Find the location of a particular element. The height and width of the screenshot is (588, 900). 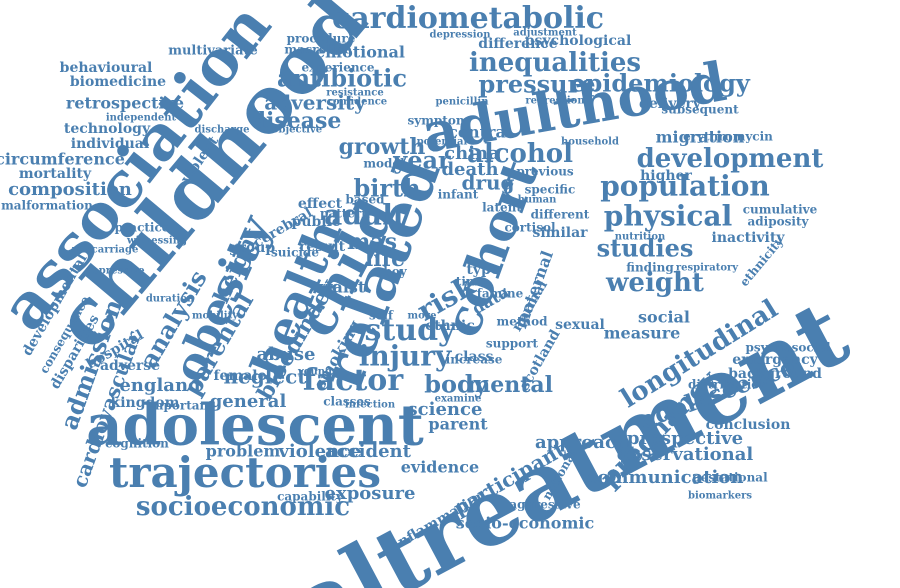

cloud-word-effect: effect is located at coordinates (320, 204).